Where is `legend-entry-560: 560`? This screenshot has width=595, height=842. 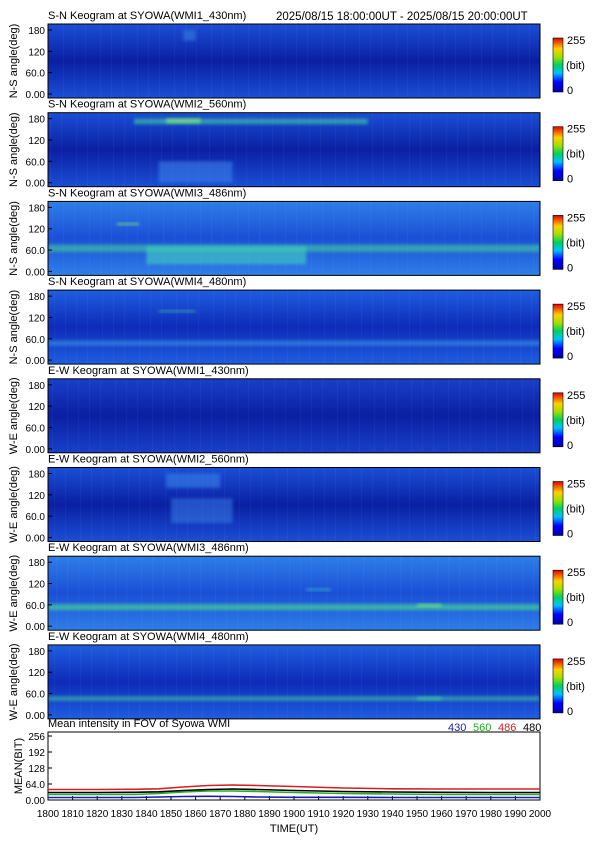 legend-entry-560: 560 is located at coordinates (482, 728).